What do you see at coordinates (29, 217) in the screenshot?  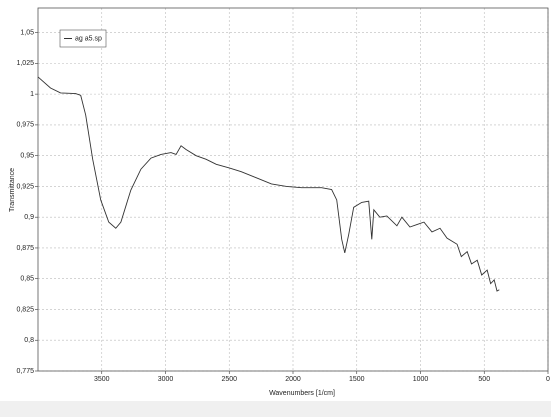 I see `y-tick-label: 0,9` at bounding box center [29, 217].